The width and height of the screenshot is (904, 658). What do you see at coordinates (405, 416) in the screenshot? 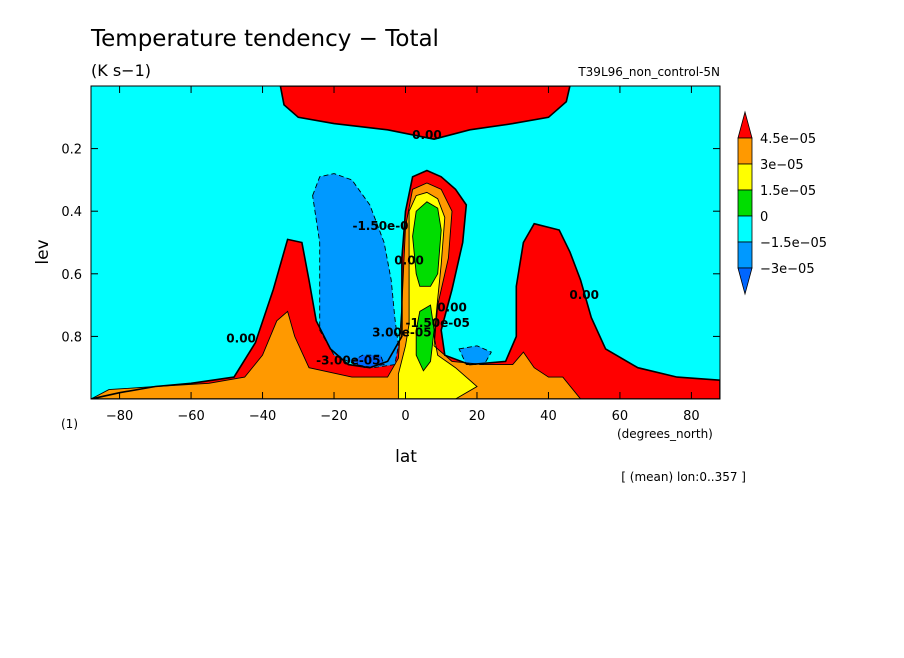
I see `x-tick-label: 0` at bounding box center [405, 416].